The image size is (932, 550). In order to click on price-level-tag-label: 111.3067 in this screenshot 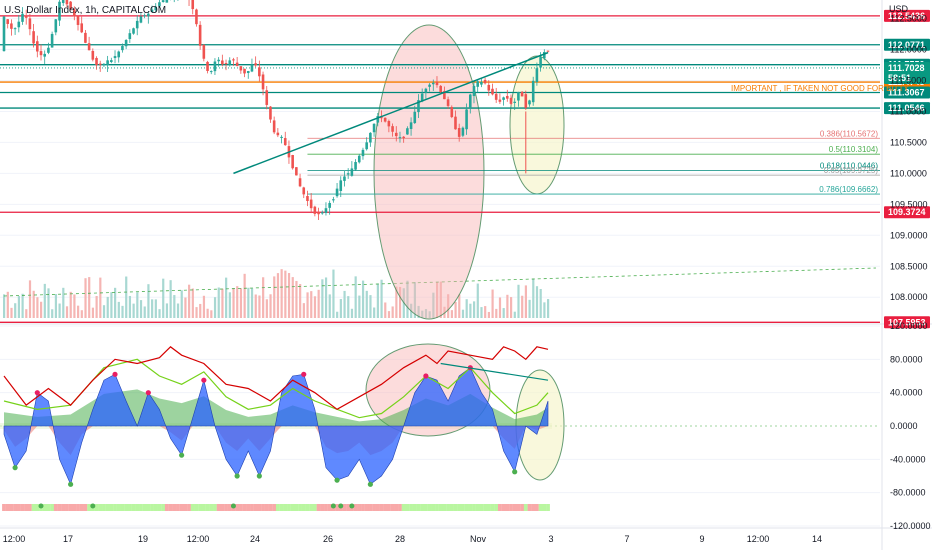, I will do `click(906, 92)`.